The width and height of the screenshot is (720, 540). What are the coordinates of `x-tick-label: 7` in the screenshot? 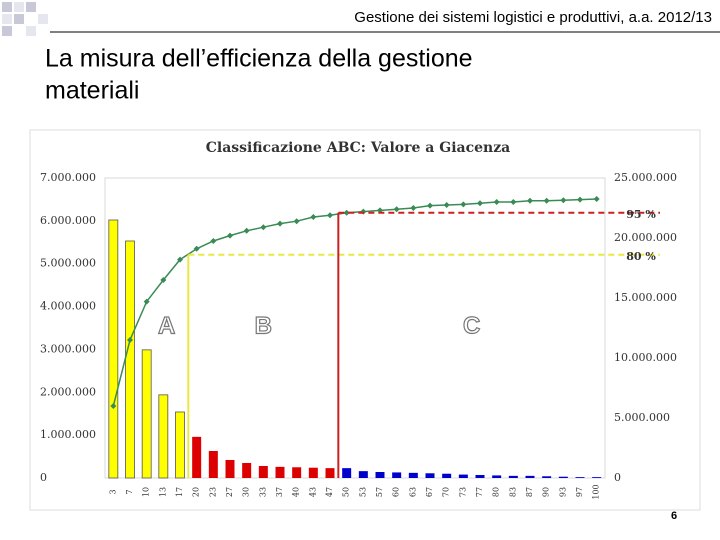 It's located at (129, 491).